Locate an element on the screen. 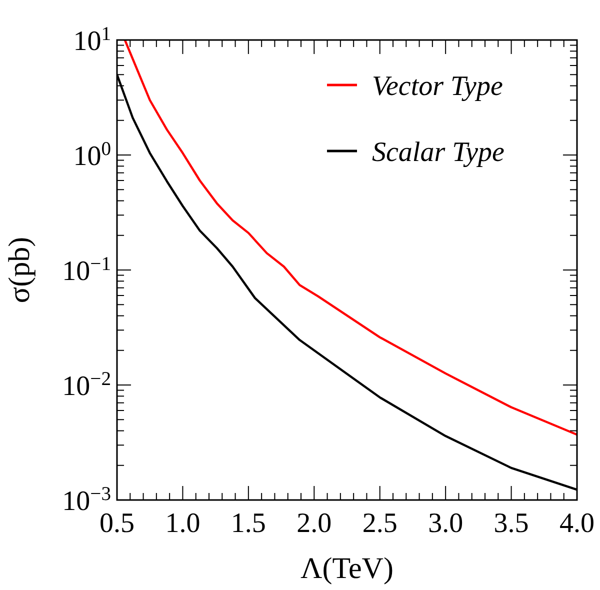 The height and width of the screenshot is (590, 600). x-tick-label: 3.0 is located at coordinates (446, 523).